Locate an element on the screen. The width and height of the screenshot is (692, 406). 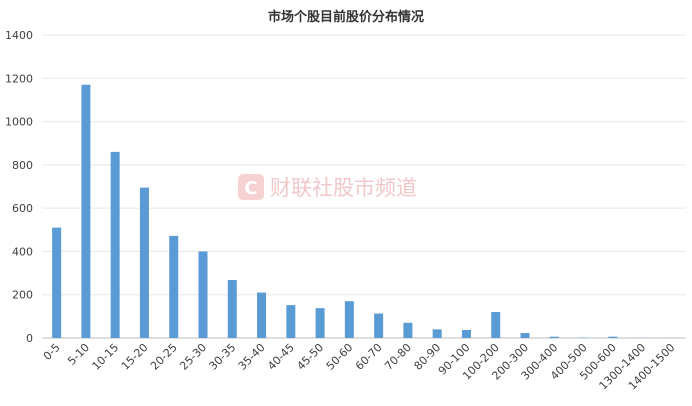
y-tick-label: 800 is located at coordinates (22, 165).